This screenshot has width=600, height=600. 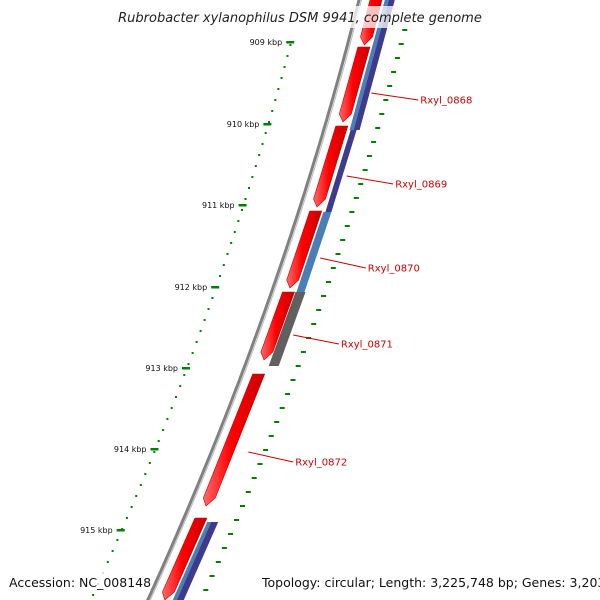 What do you see at coordinates (218, 205) in the screenshot?
I see `ruler-tick-label: 911 kbp` at bounding box center [218, 205].